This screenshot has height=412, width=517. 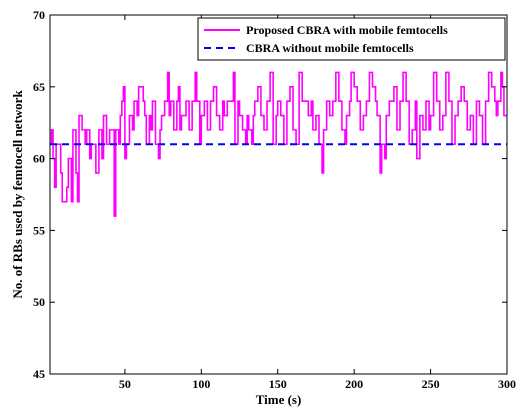 What do you see at coordinates (347, 30) in the screenshot?
I see `legend-label-1: Proposed CBRA with mobile femtocells` at bounding box center [347, 30].